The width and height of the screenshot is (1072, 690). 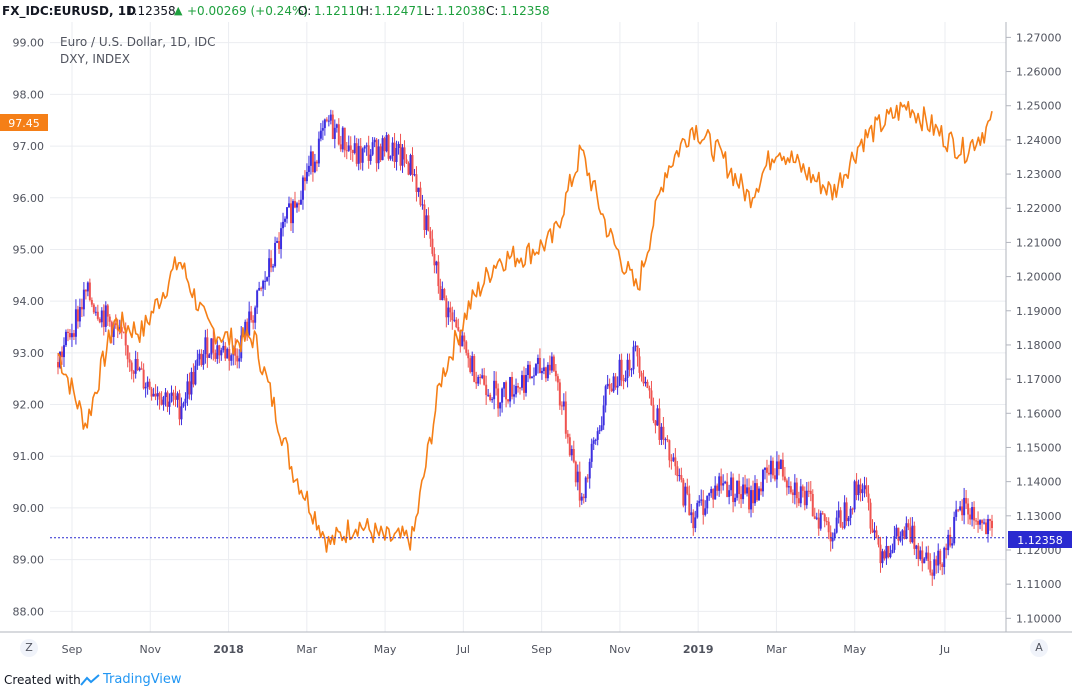 I want to click on low-label: L:, so click(x=429, y=11).